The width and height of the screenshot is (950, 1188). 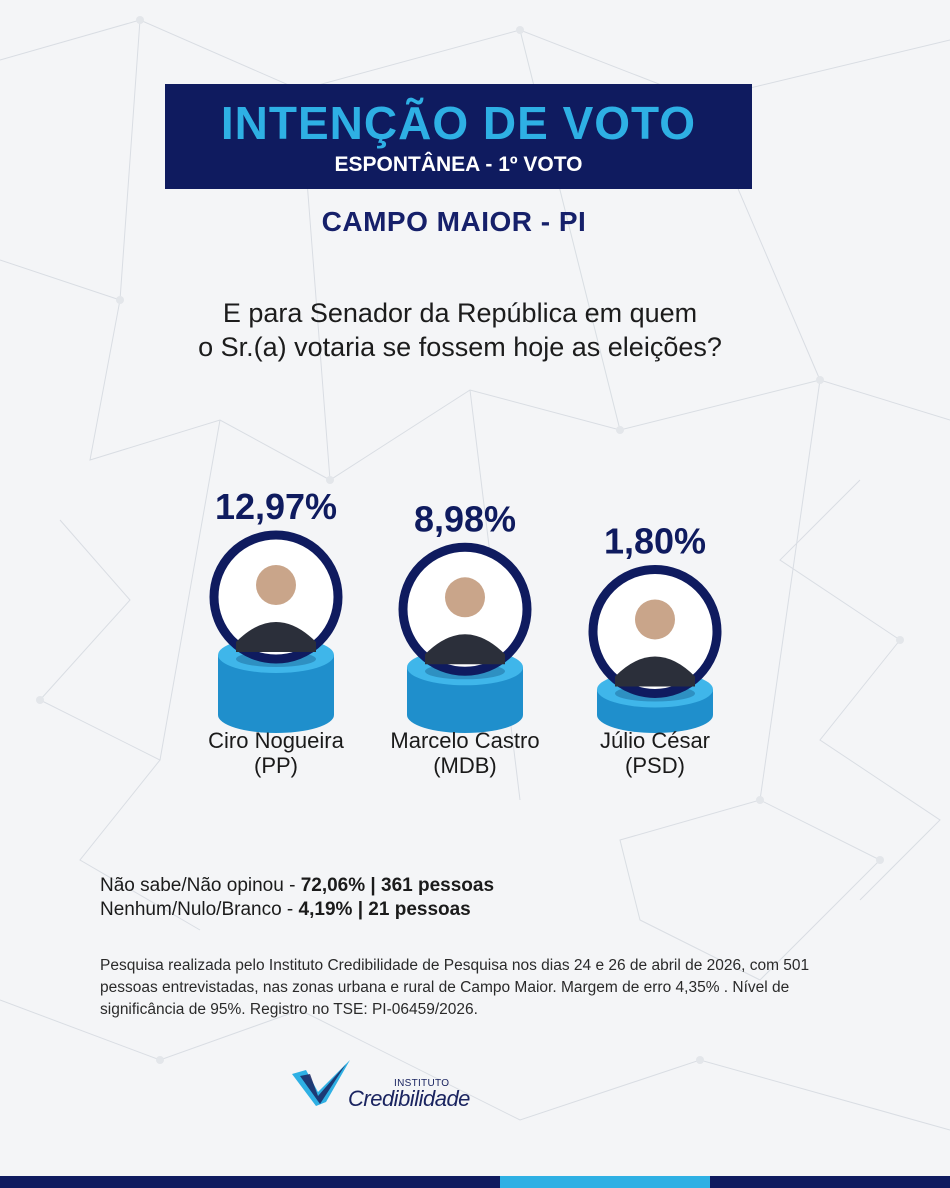 I want to click on candidate-name: Marcelo Castro (MDB), so click(x=465, y=753).